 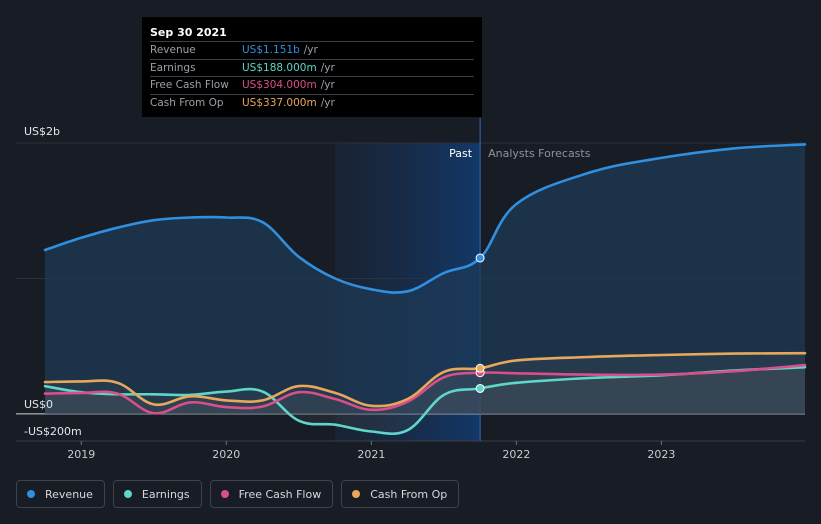 I want to click on legend-item-cash-from-op: Cash From Op, so click(x=400, y=494).